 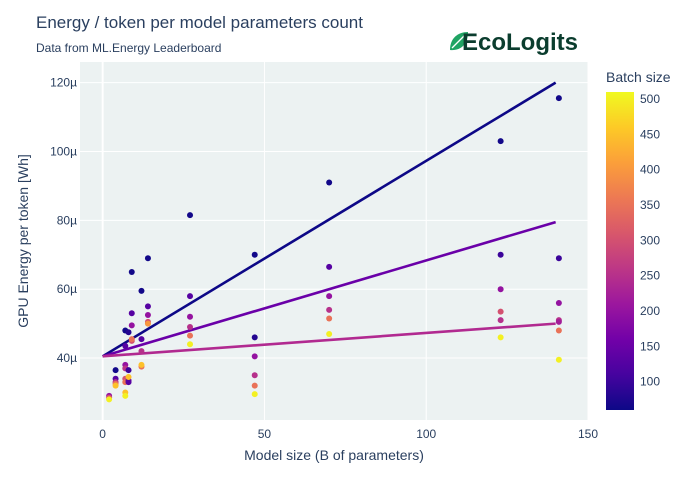 I want to click on fit-line, so click(x=329, y=340).